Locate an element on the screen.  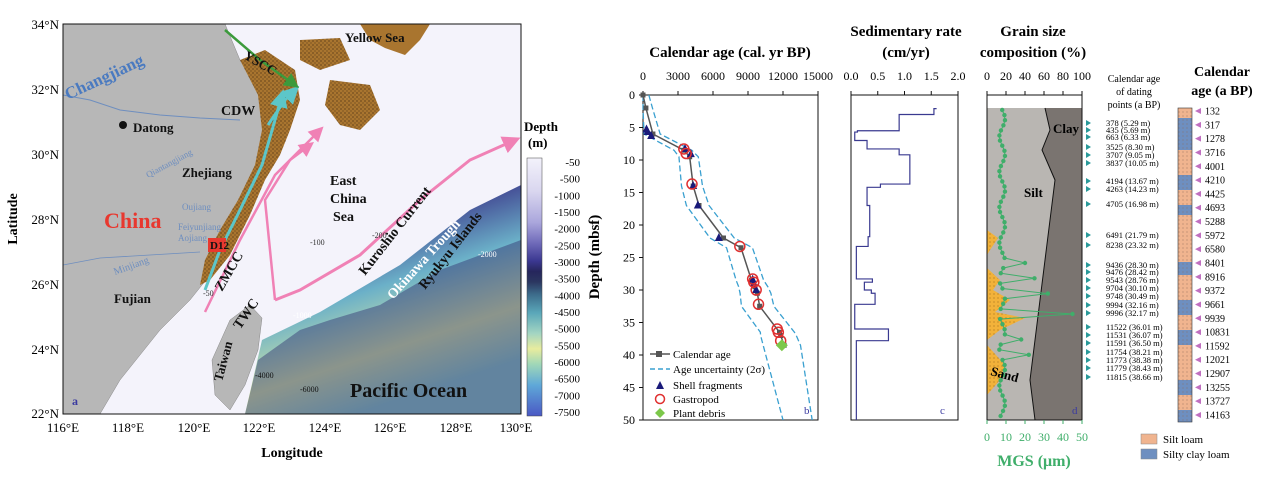
legend-calendar-age-marker is located at coordinates (659, 354).